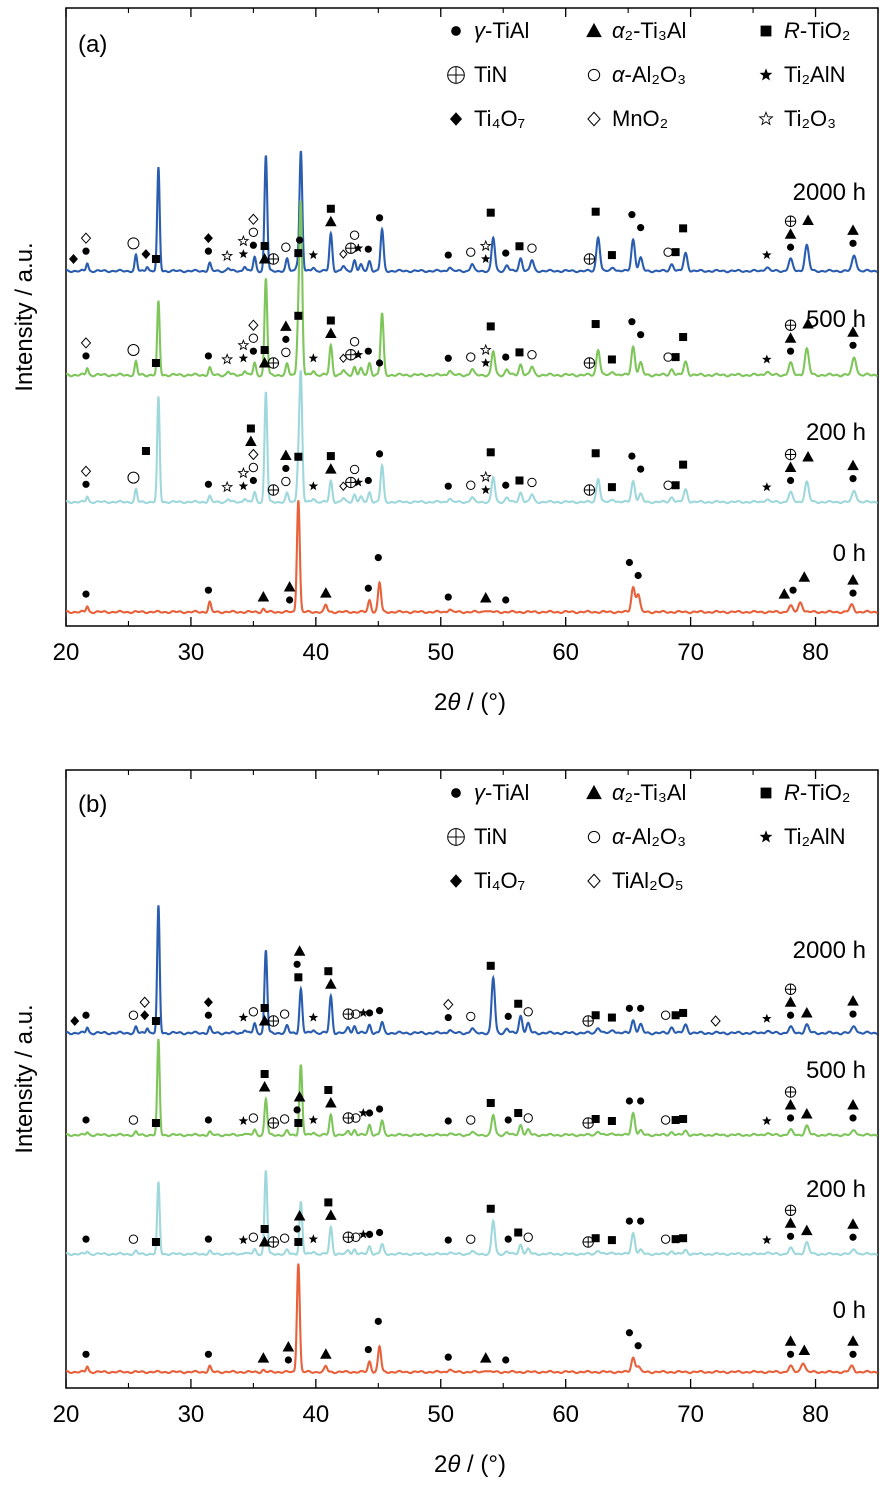  I want to click on legend-item: Ti₄O₇, so click(487, 880).